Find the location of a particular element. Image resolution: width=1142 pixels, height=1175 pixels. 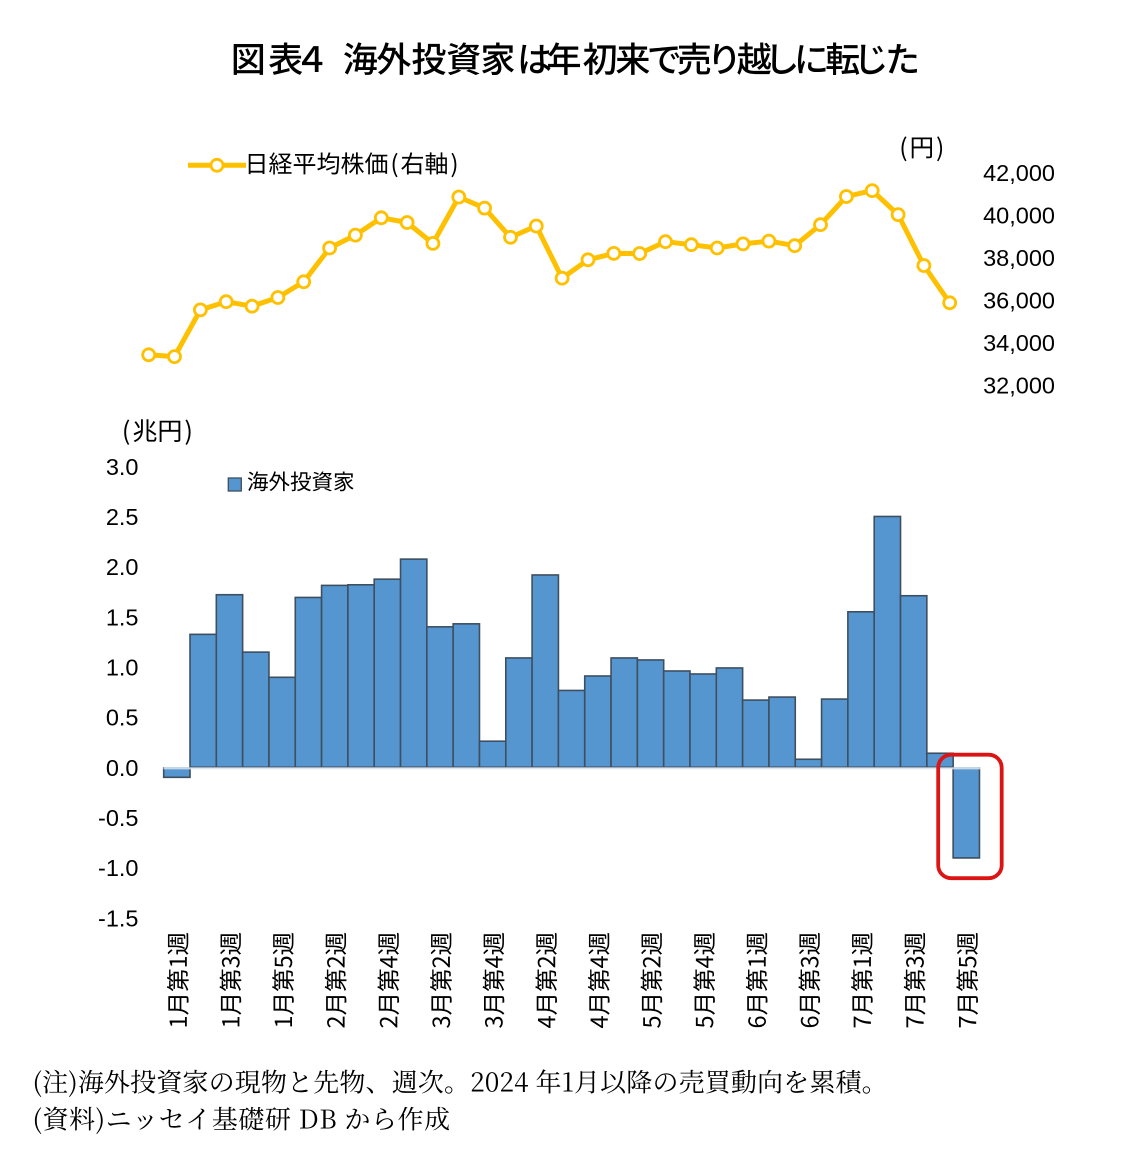

svg-text: 0.5 is located at coordinates (122, 718).